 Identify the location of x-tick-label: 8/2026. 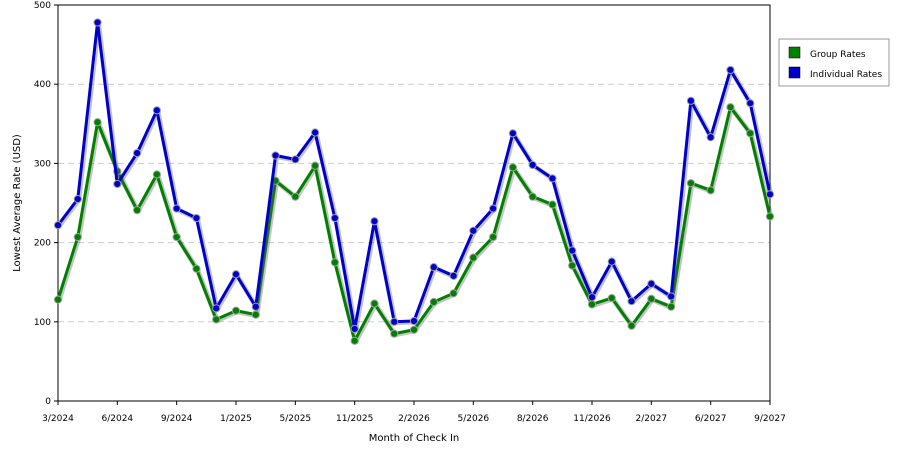
(533, 419).